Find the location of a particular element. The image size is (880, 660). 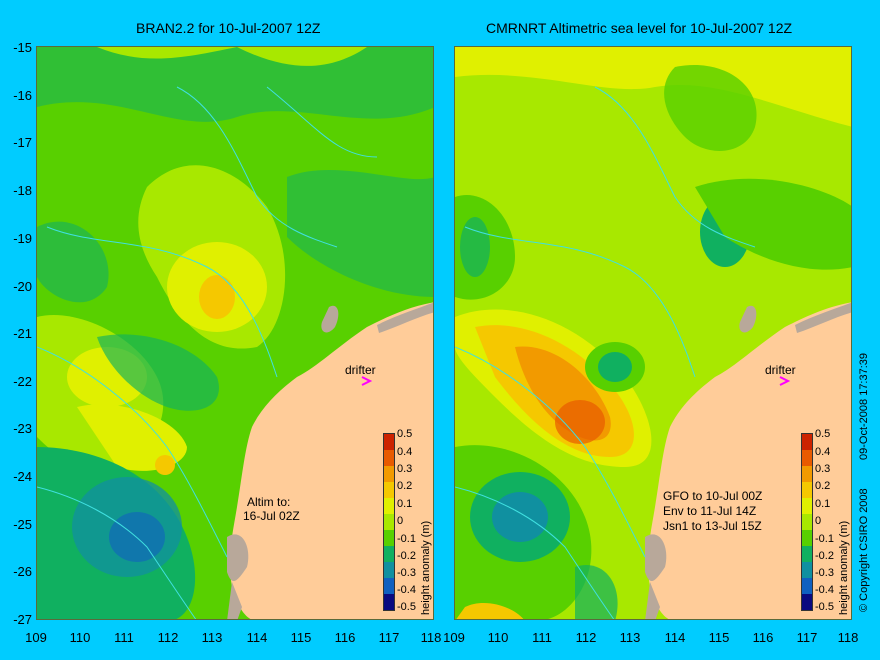

y-tick-label: -22 is located at coordinates (22, 381).